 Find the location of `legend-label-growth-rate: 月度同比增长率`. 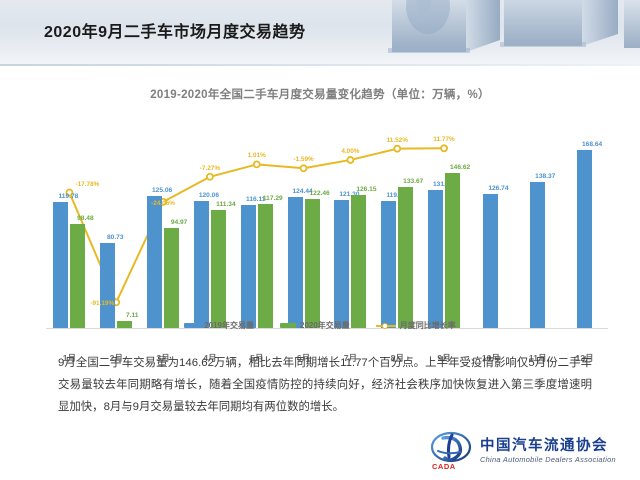

legend-label-growth-rate: 月度同比增长率 is located at coordinates (427, 325).